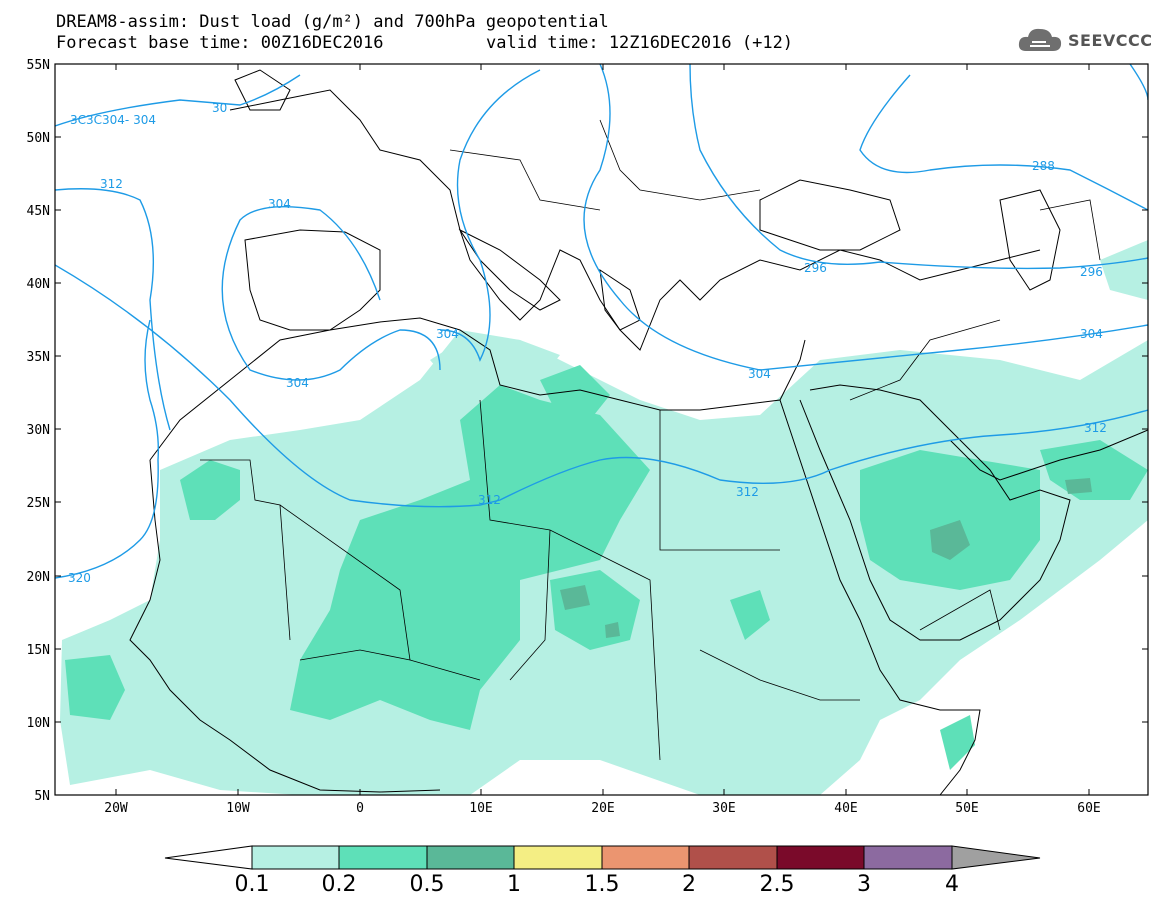 The height and width of the screenshot is (907, 1165). What do you see at coordinates (1043, 166) in the screenshot?
I see `contour-label: 288` at bounding box center [1043, 166].